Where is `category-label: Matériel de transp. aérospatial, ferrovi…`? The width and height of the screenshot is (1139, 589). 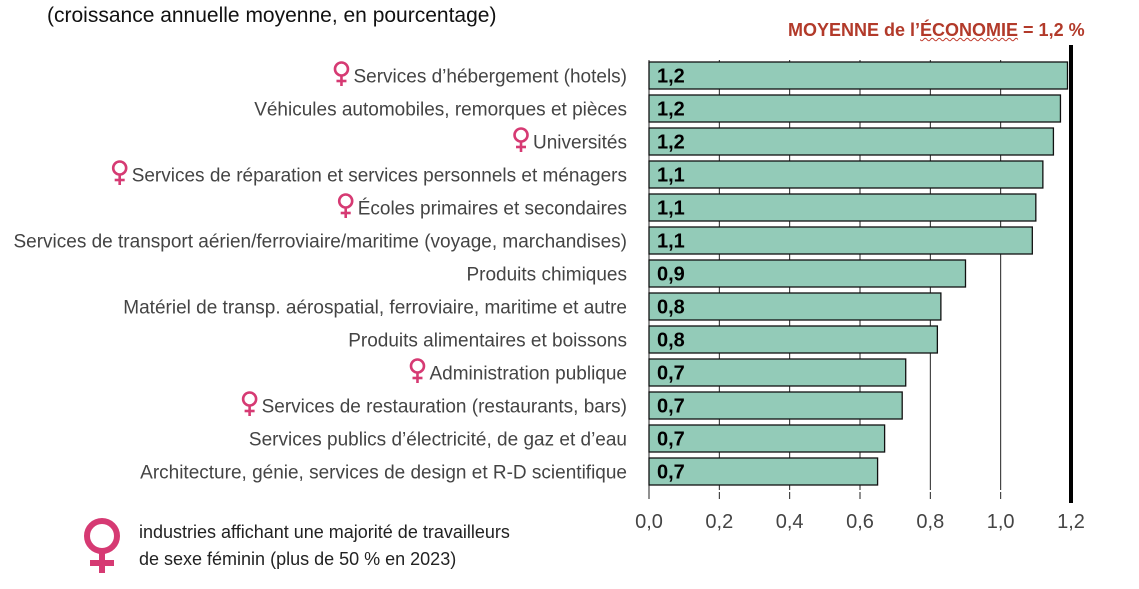 category-label: Matériel de transp. aérospatial, ferrovi… is located at coordinates (375, 308).